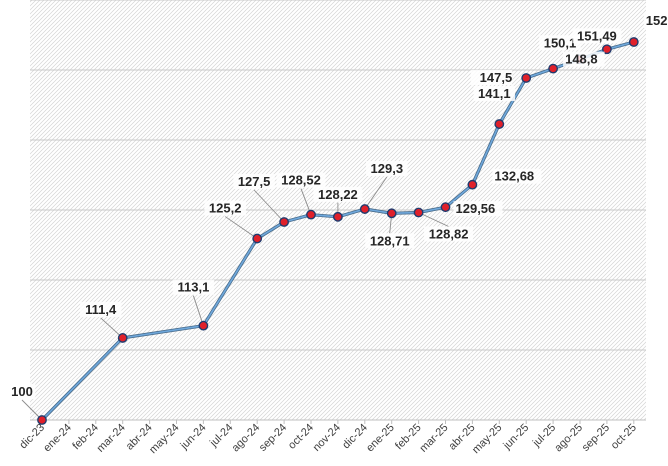 The height and width of the screenshot is (466, 668). I want to click on data-label: 128,22, so click(338, 194).